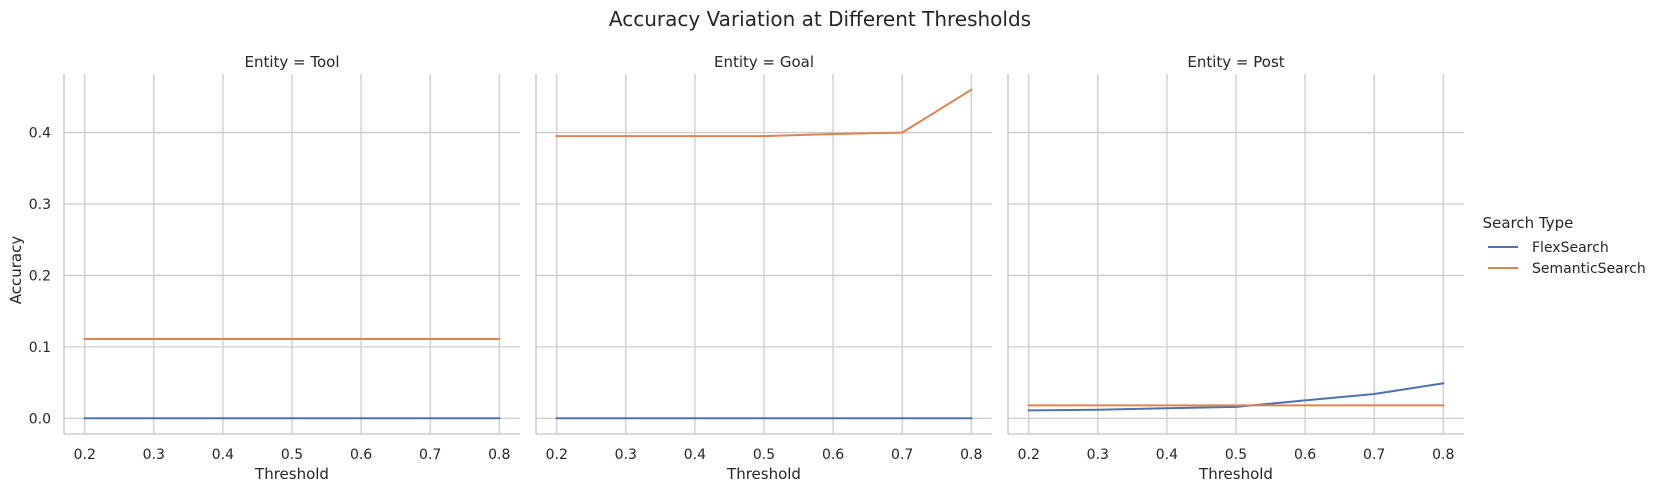 The width and height of the screenshot is (1661, 492). I want to click on facet-title: Entity = Tool, so click(291, 62).